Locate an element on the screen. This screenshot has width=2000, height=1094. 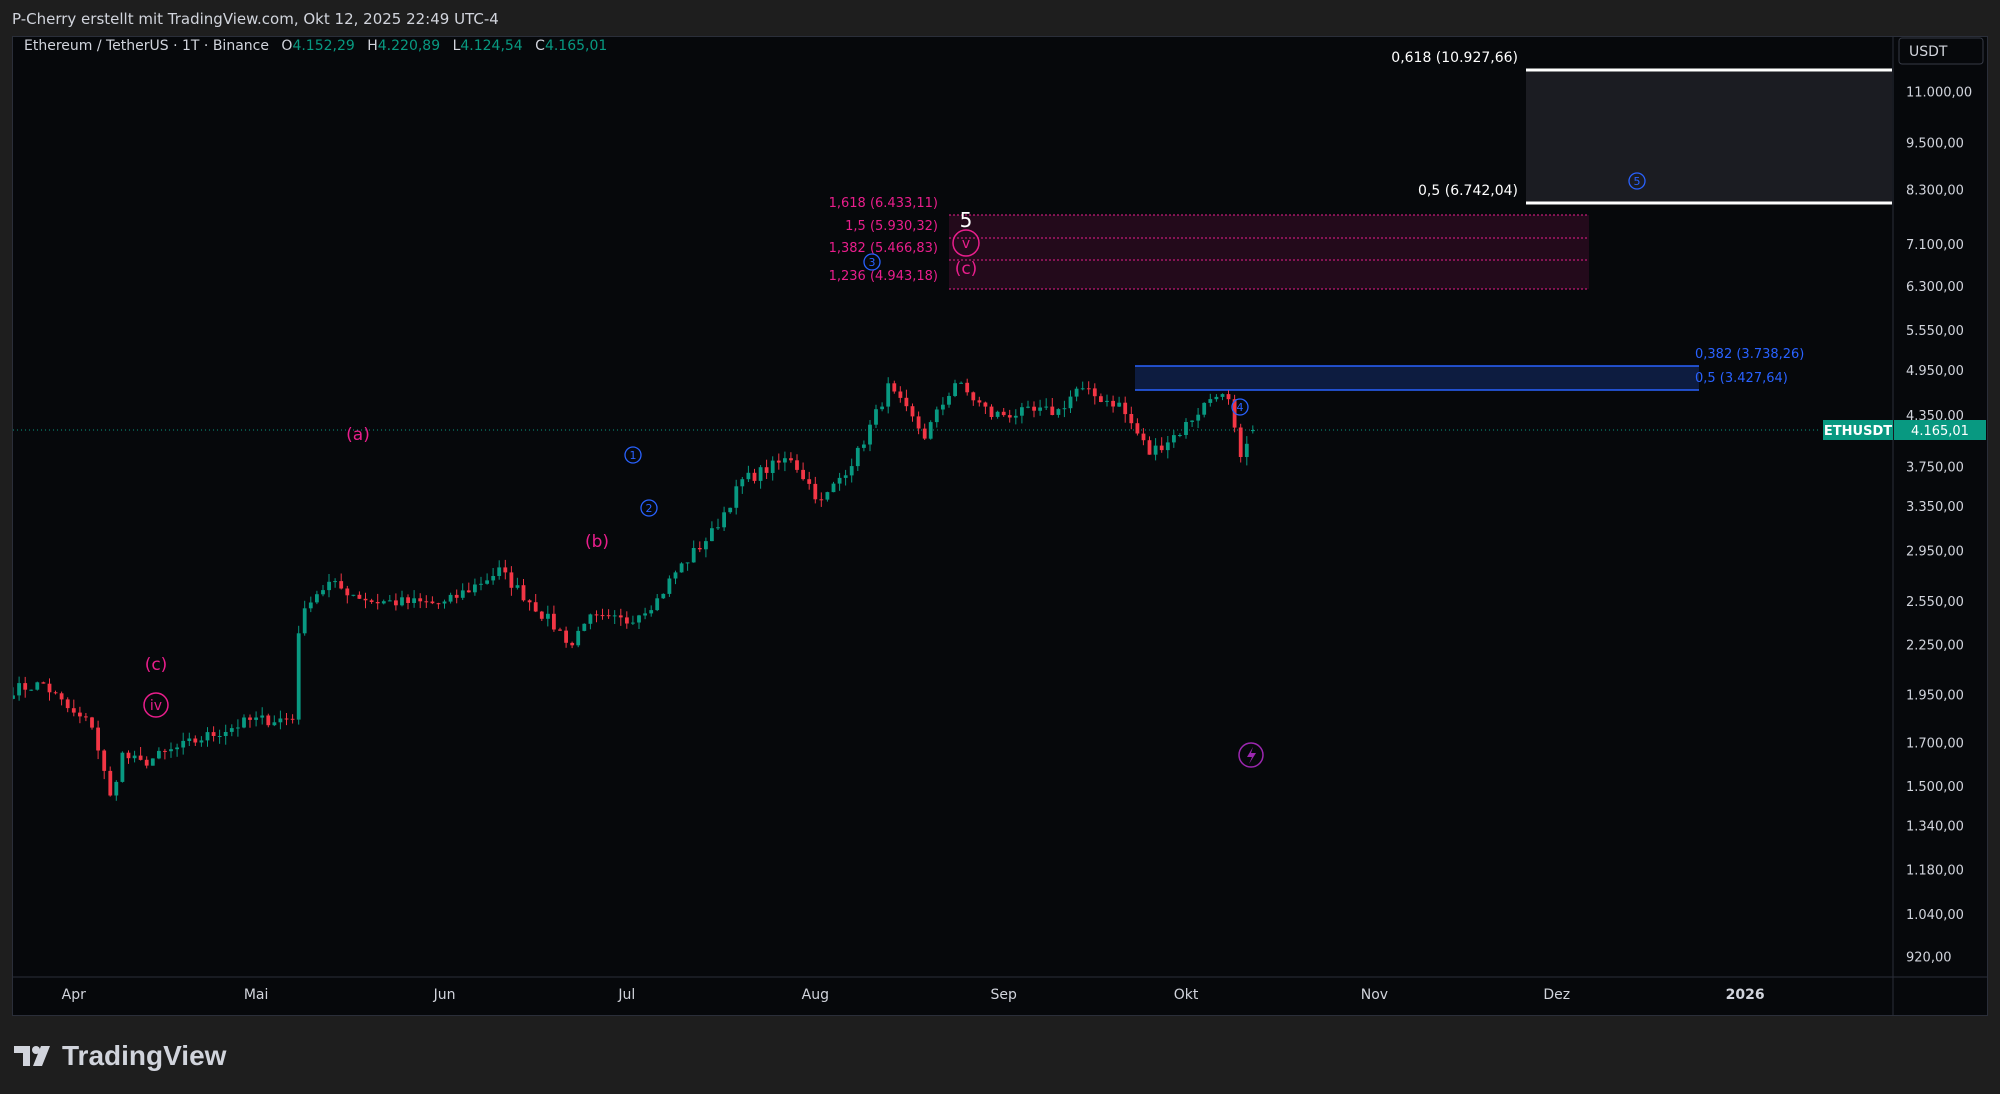
price-tick-8: 3.750,00 is located at coordinates (1935, 468).